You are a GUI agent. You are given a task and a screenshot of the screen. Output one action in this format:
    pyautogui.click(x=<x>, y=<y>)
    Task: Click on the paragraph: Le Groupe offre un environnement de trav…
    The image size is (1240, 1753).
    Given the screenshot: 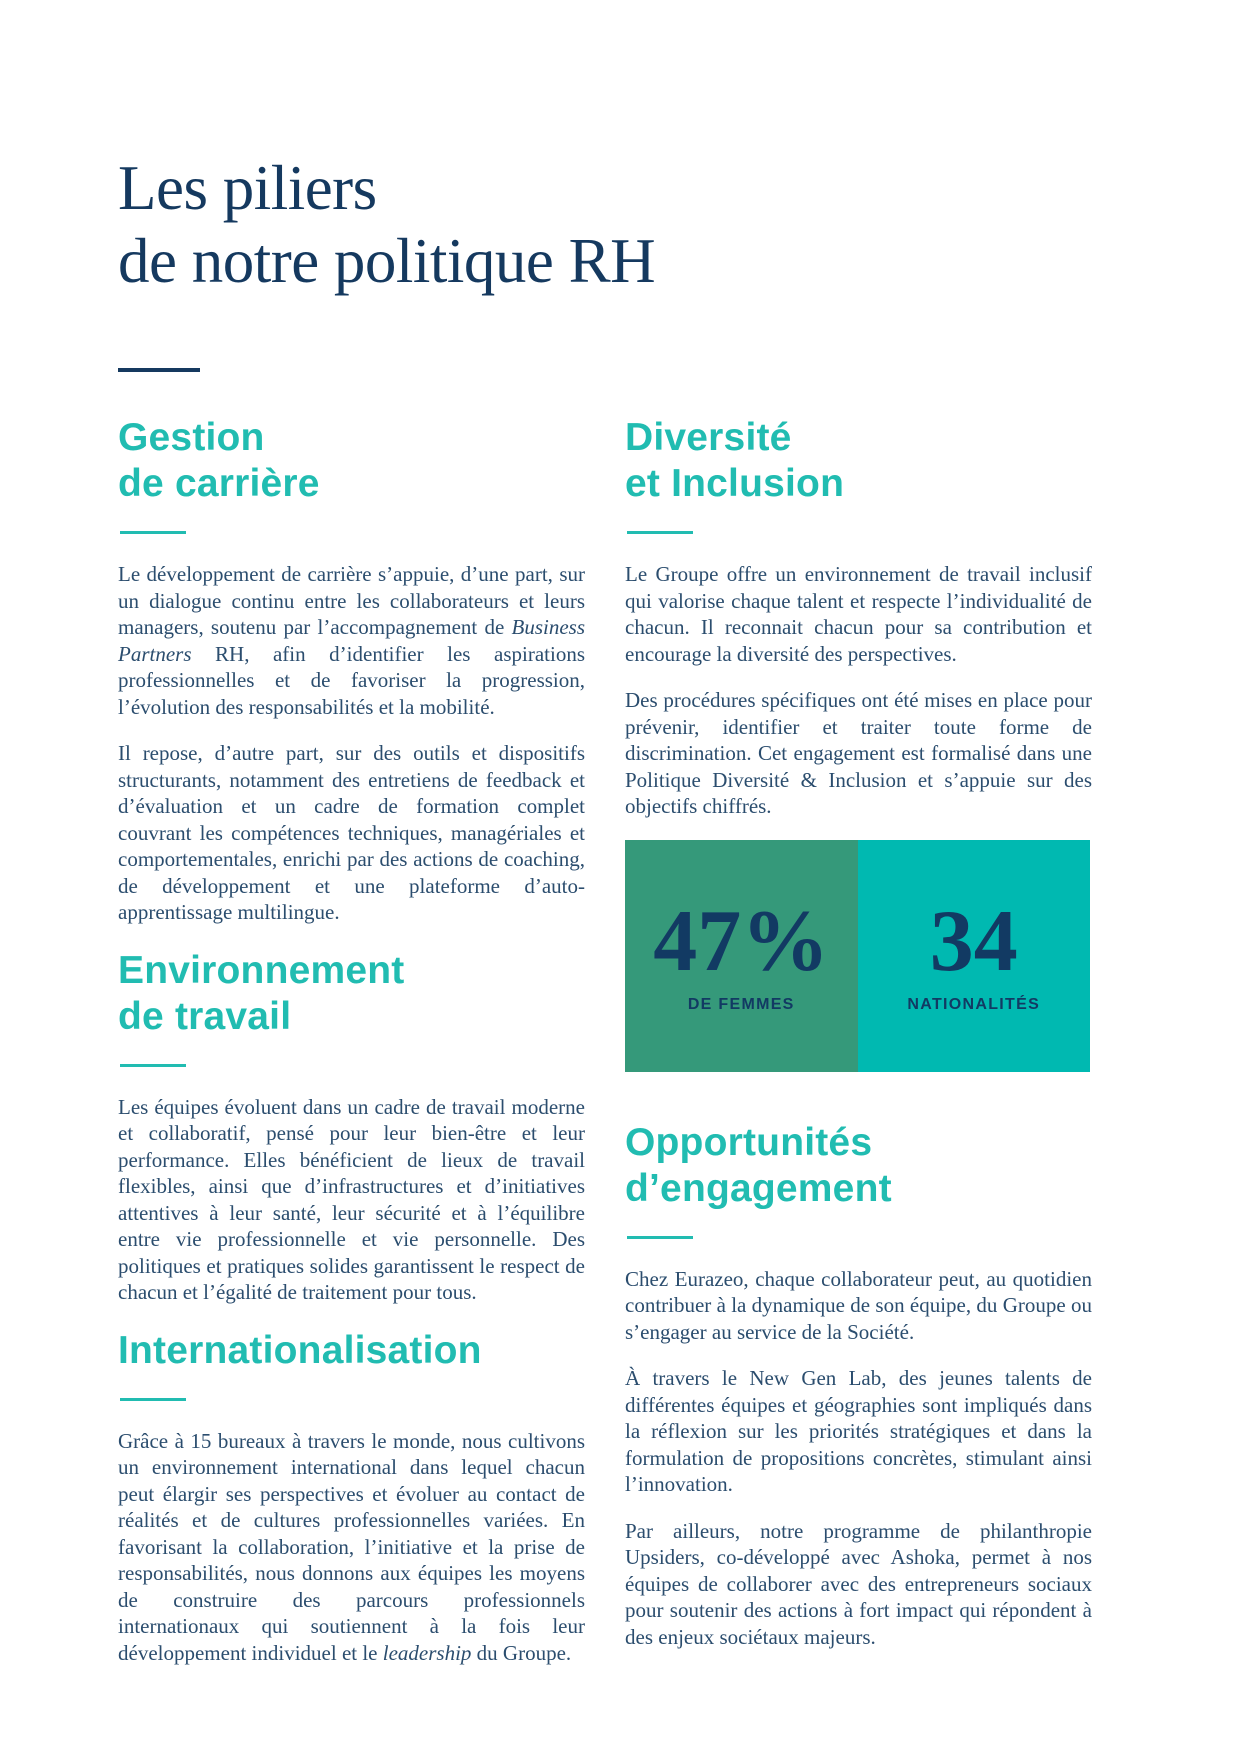 What is the action you would take?
    pyautogui.click(x=858, y=614)
    